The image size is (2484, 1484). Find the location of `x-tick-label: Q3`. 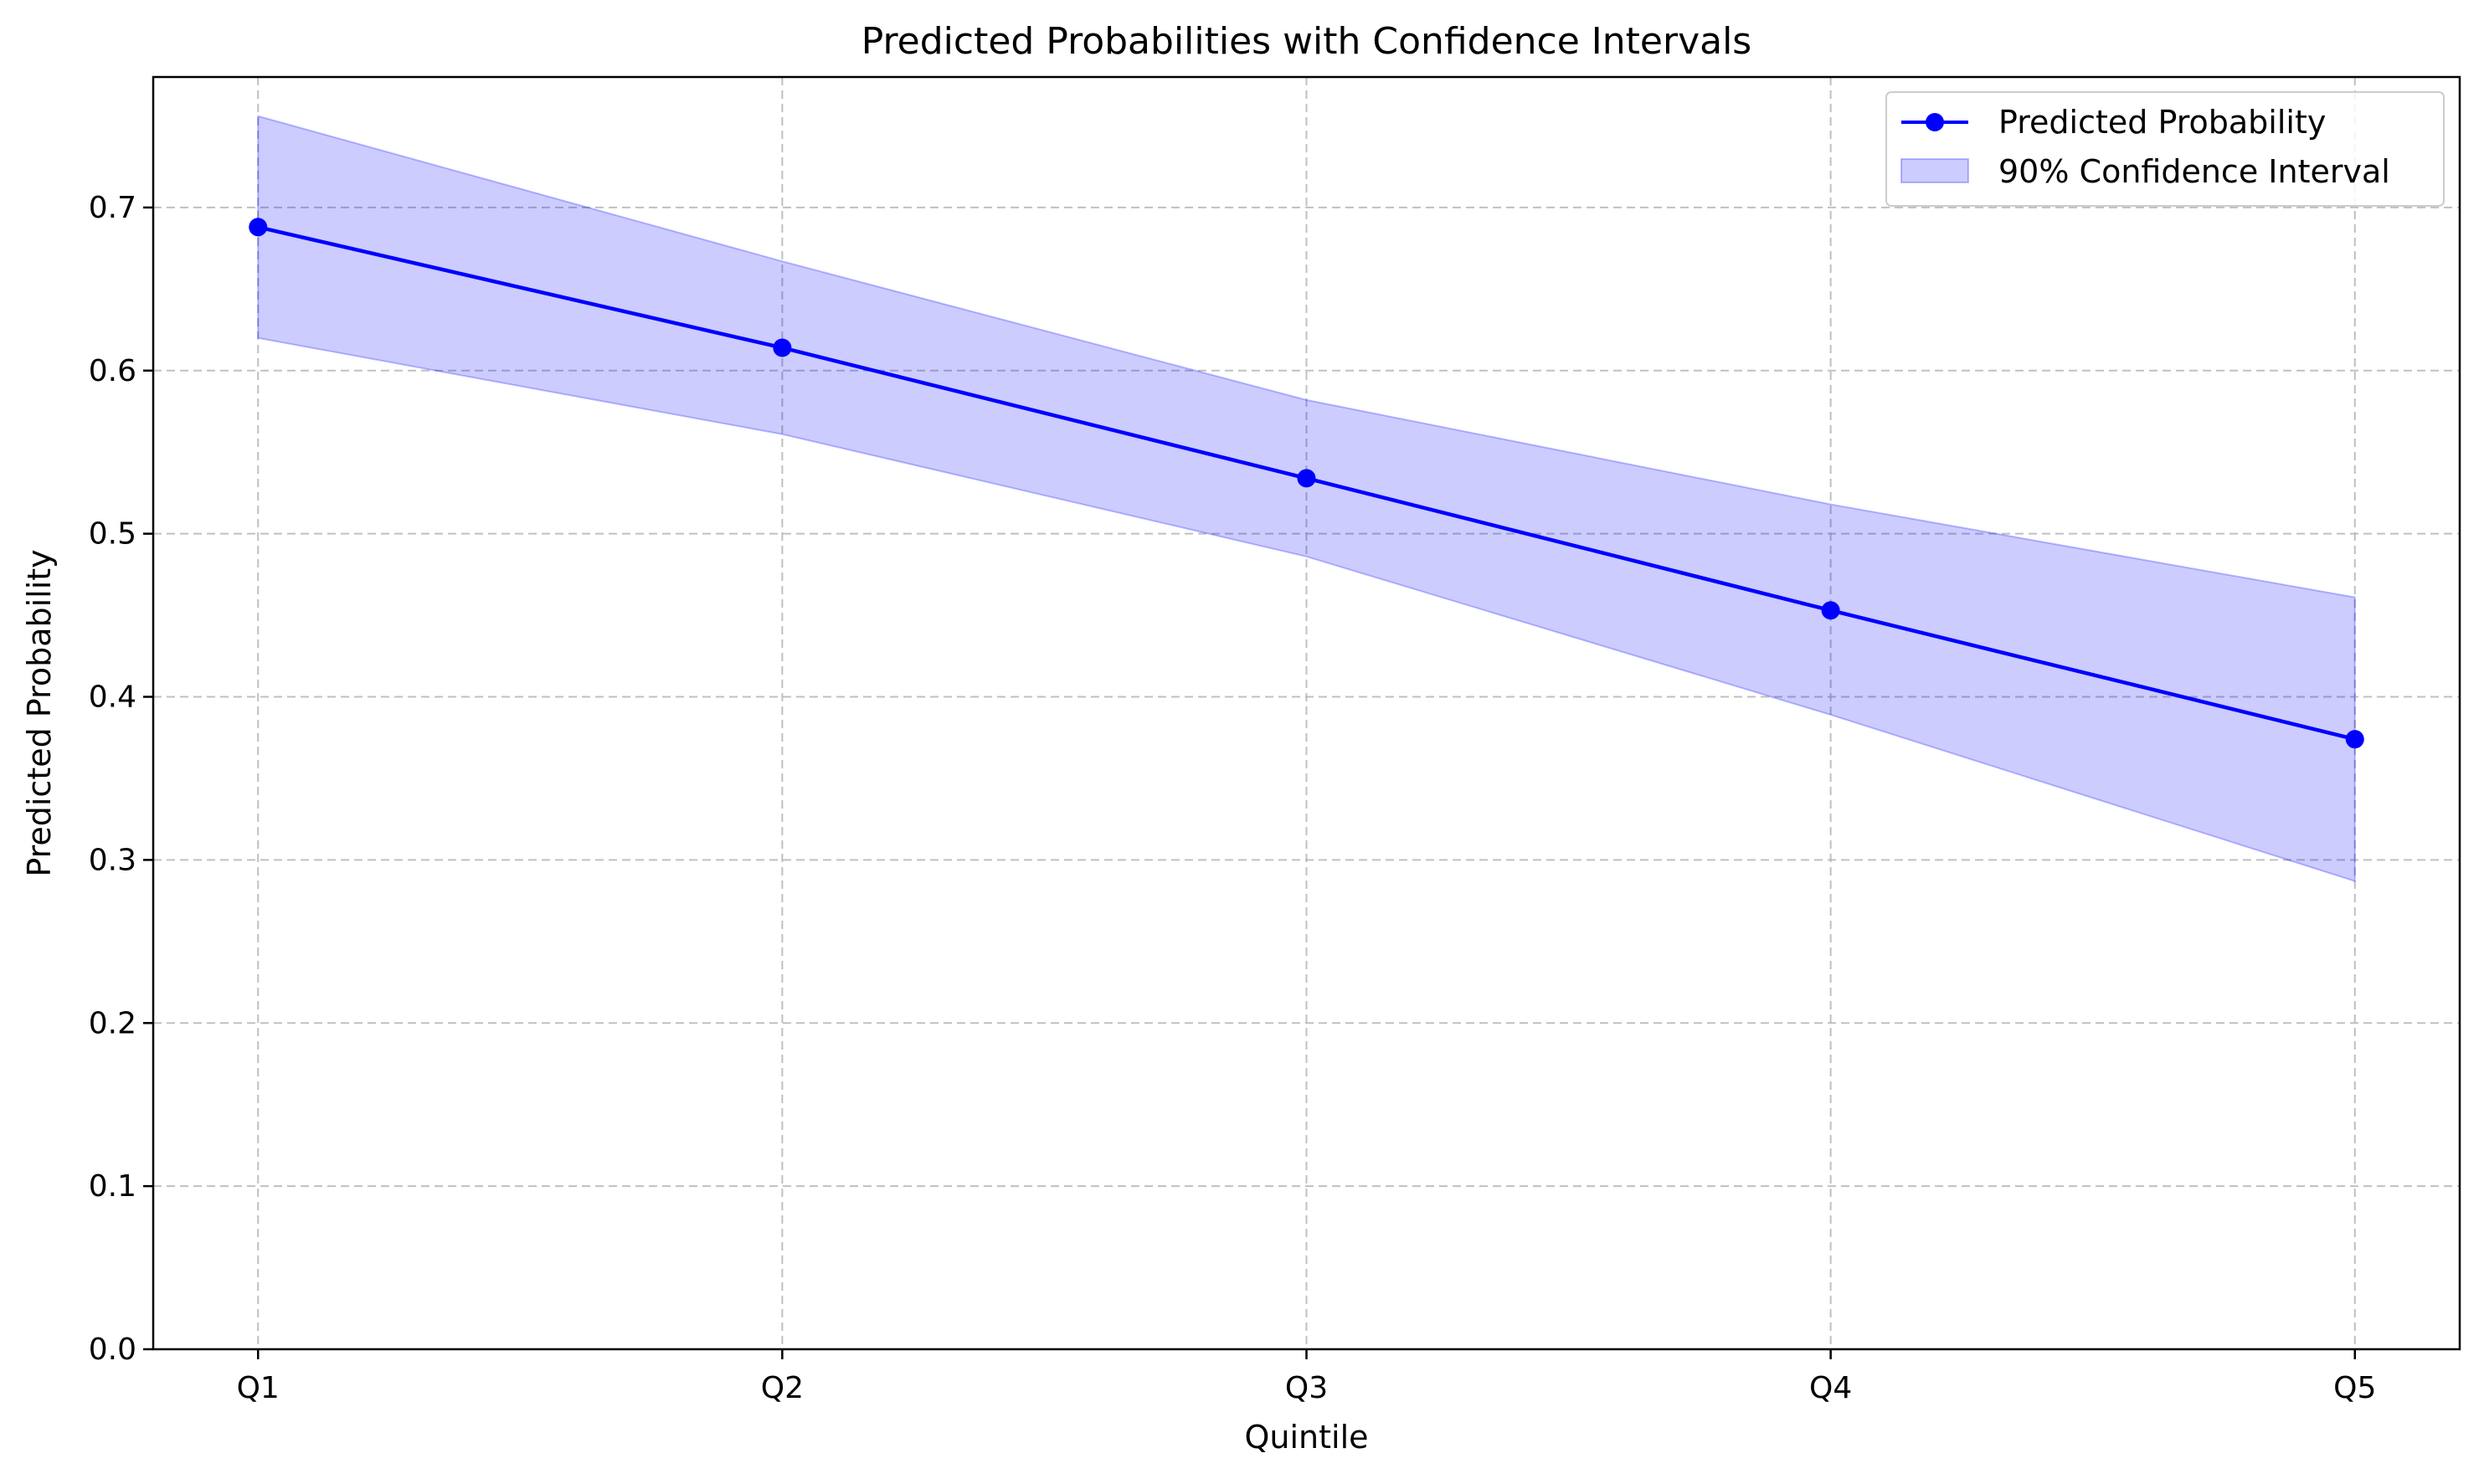

x-tick-label: Q3 is located at coordinates (1307, 1388).